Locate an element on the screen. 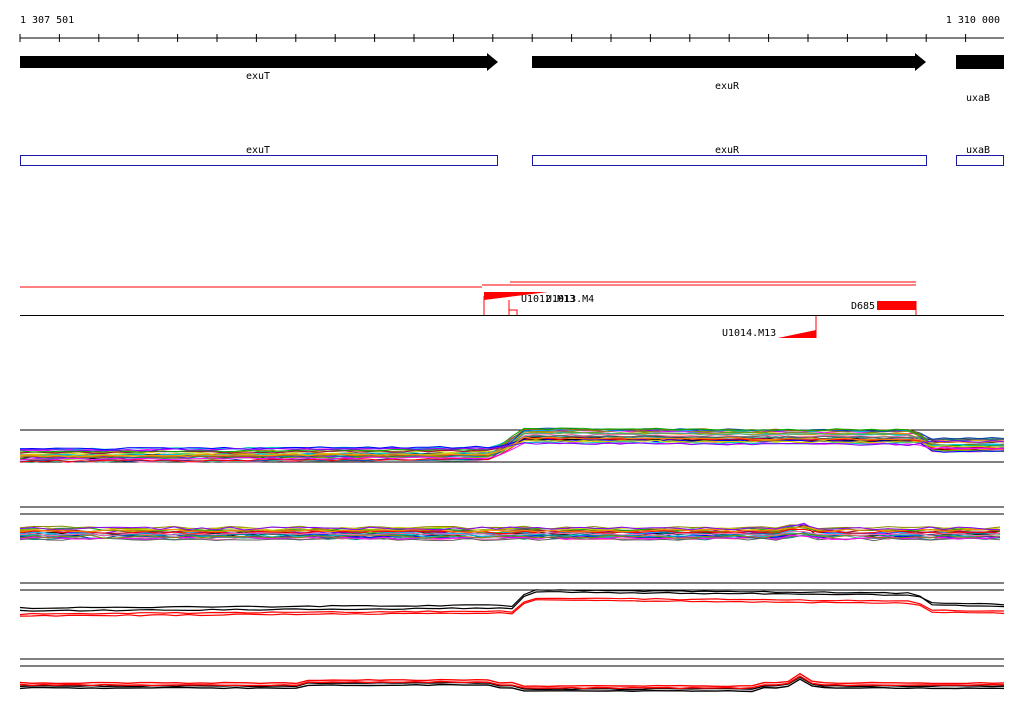 This screenshot has width=1024, height=714. cds-label-uxaB: uxaB is located at coordinates (978, 150).